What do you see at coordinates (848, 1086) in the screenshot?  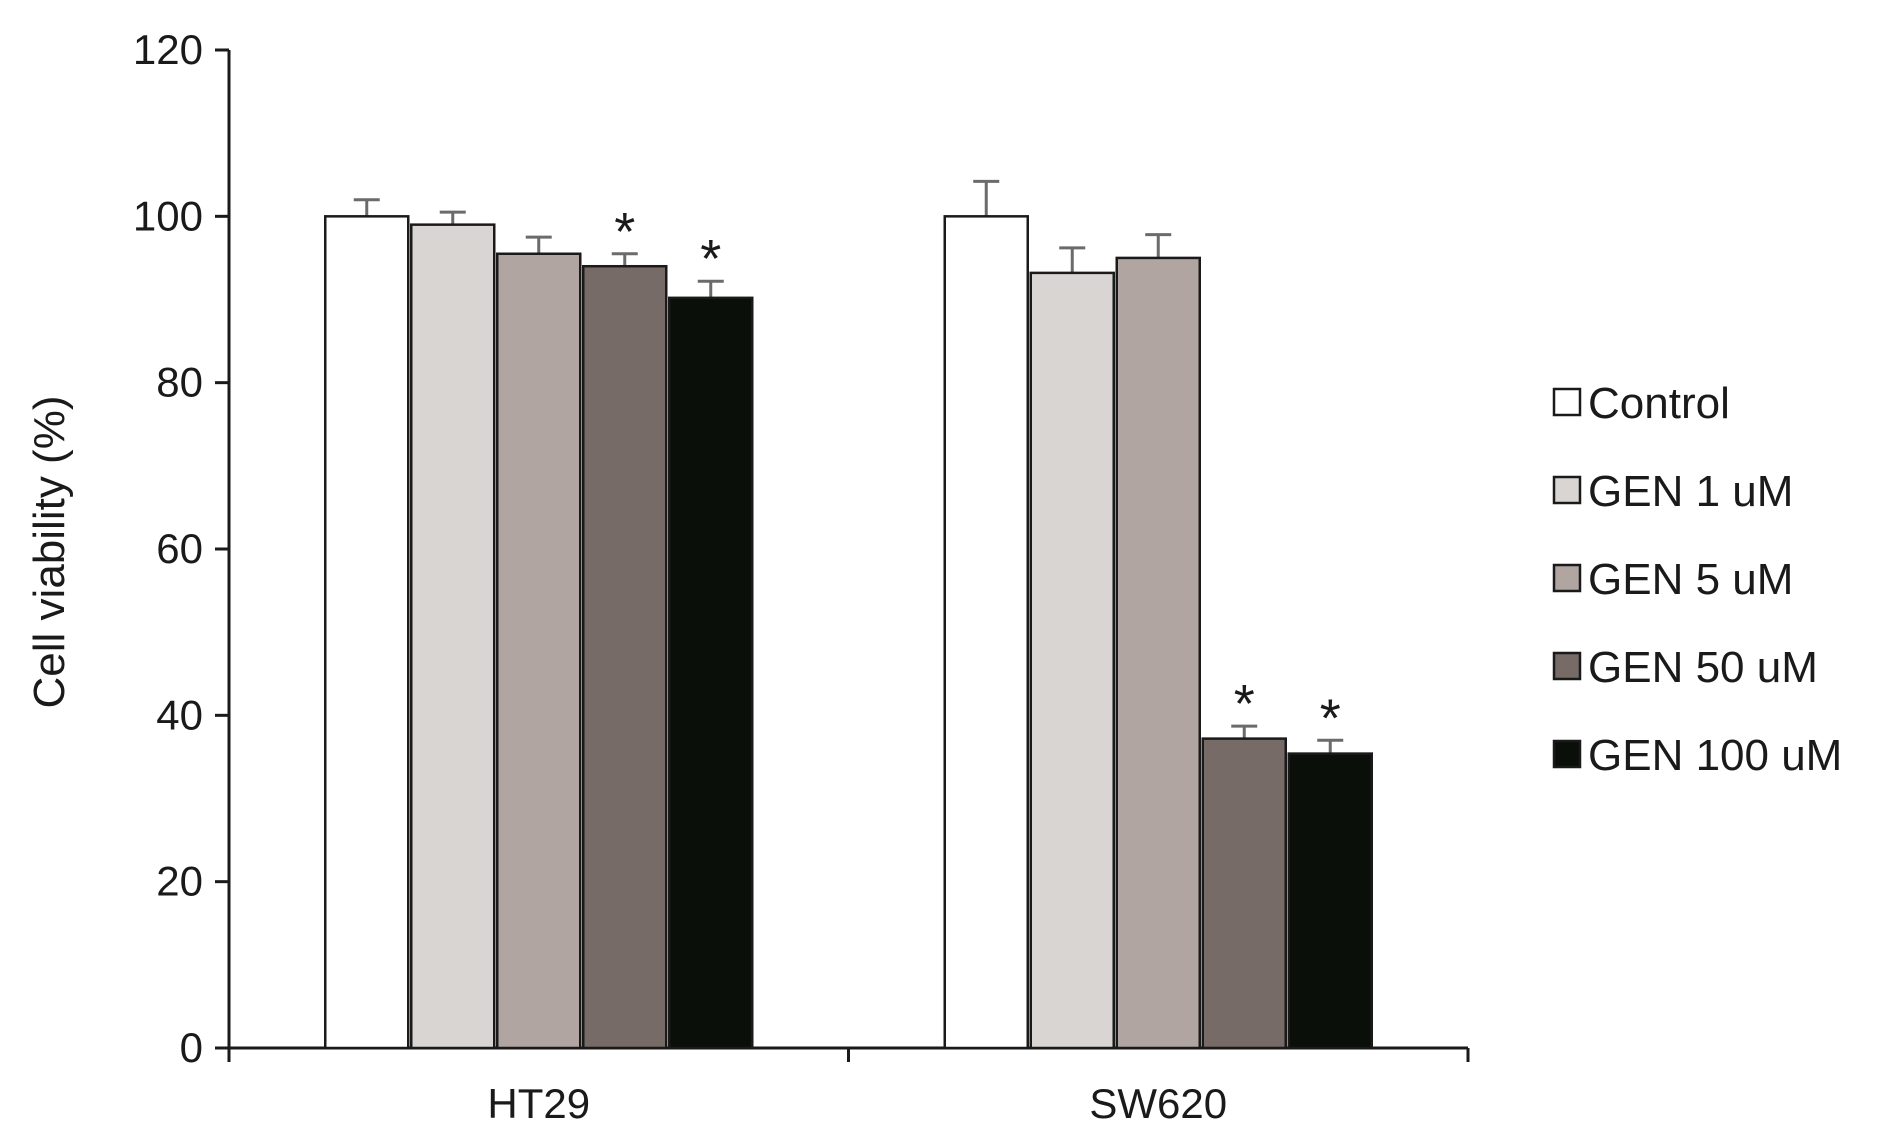 I see `x-axis: HT29 SW620` at bounding box center [848, 1086].